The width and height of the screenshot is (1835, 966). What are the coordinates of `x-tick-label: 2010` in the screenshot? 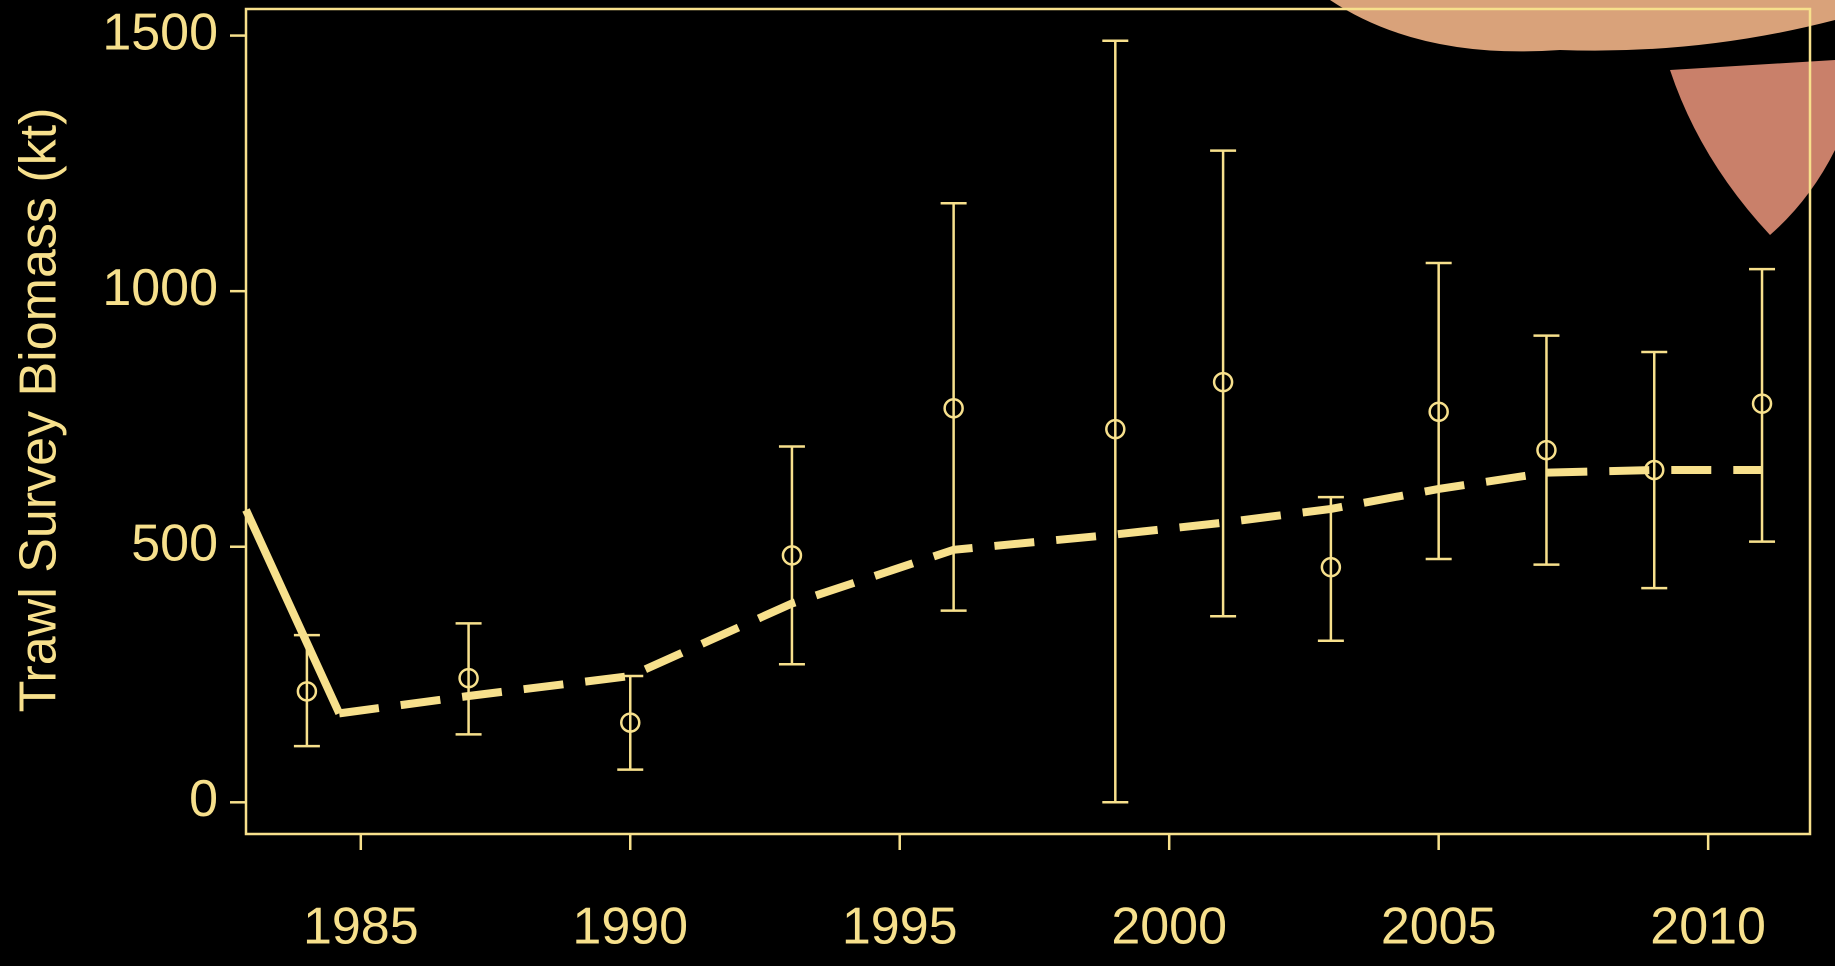 It's located at (1708, 927).